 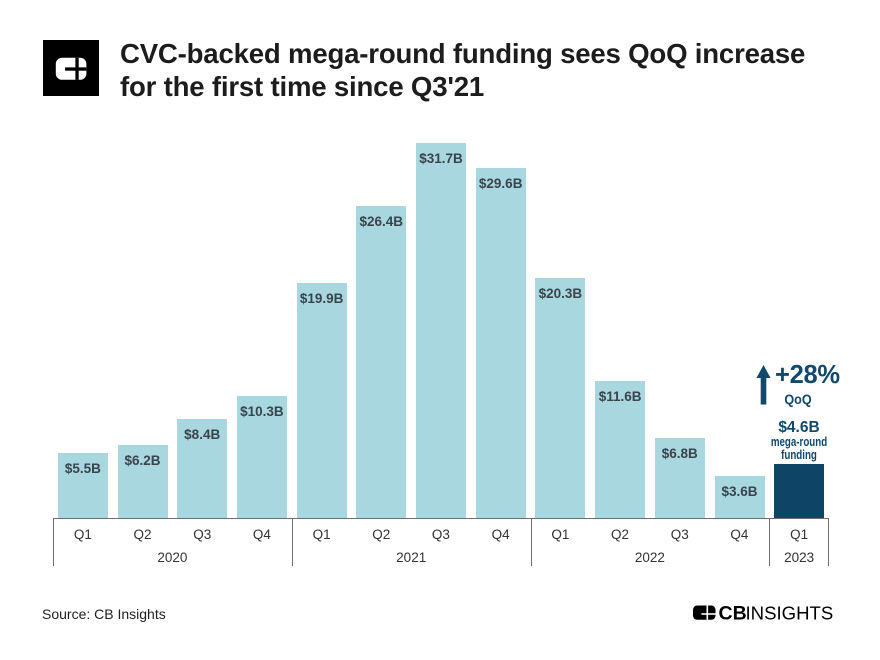 I want to click on svg-text: CB, so click(x=733, y=613).